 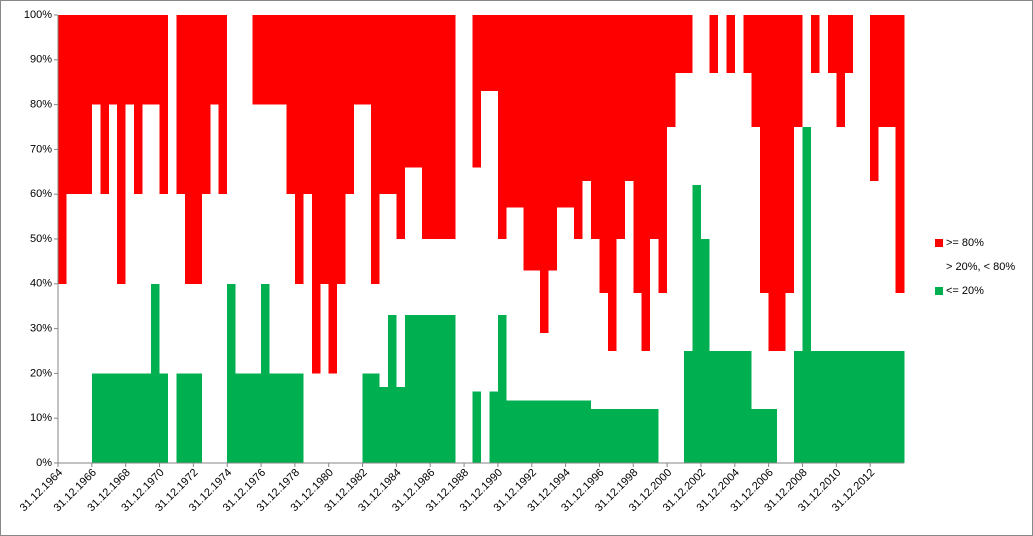 I want to click on y-tick-label: 50%, so click(x=41, y=239).